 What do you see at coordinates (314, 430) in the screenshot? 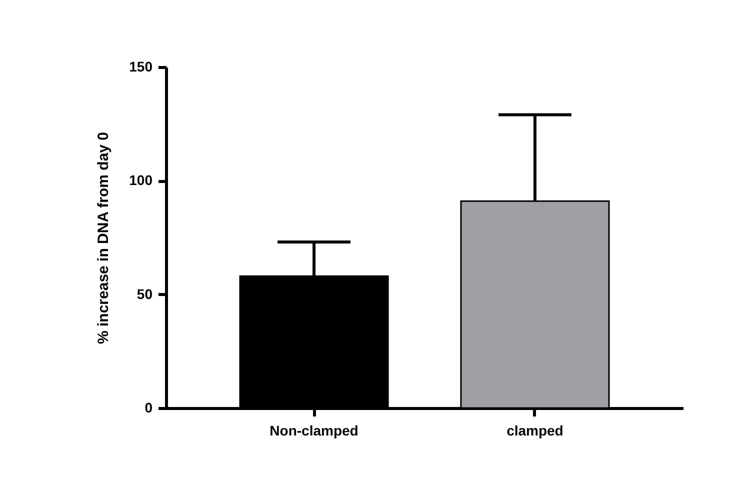
I see `x-tick-label: Non-clamped` at bounding box center [314, 430].